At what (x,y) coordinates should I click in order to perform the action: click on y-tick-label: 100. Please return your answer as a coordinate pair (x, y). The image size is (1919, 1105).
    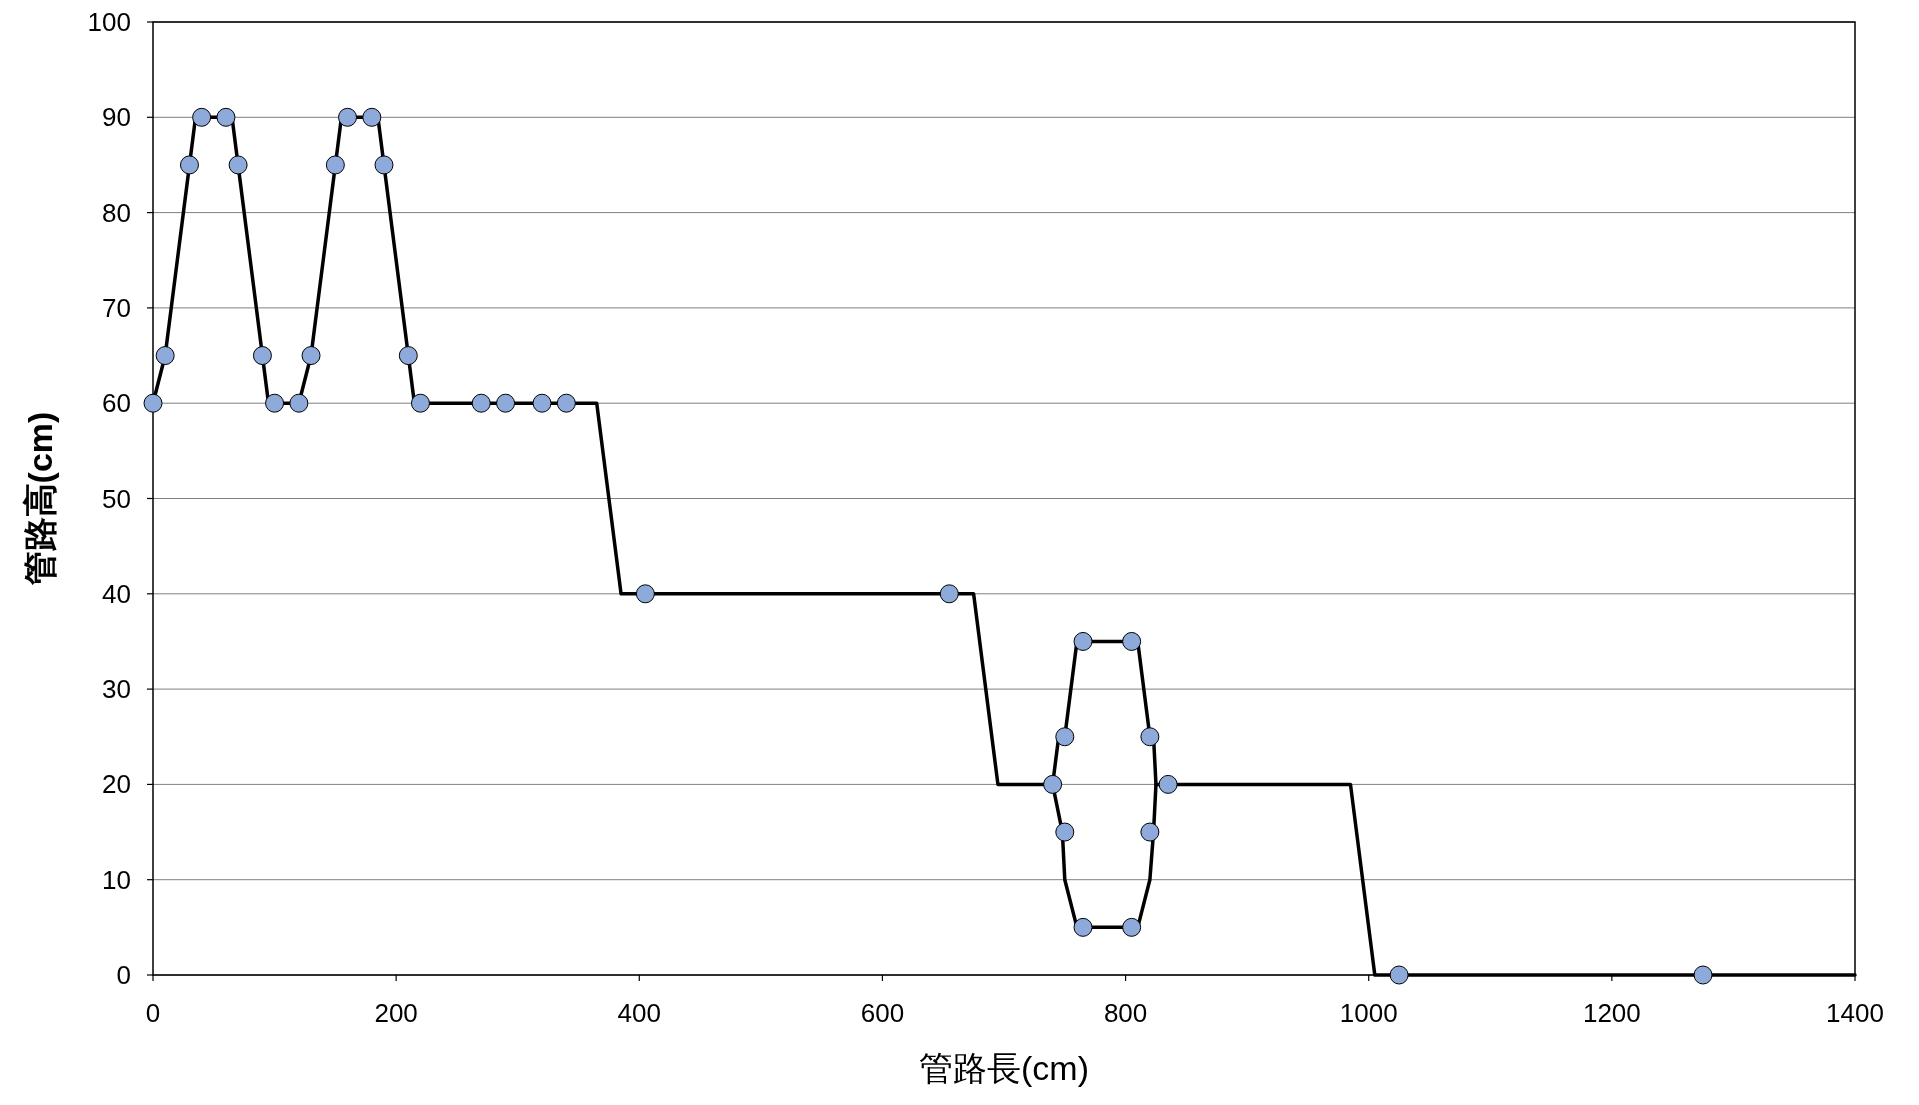
    Looking at the image, I should click on (109, 22).